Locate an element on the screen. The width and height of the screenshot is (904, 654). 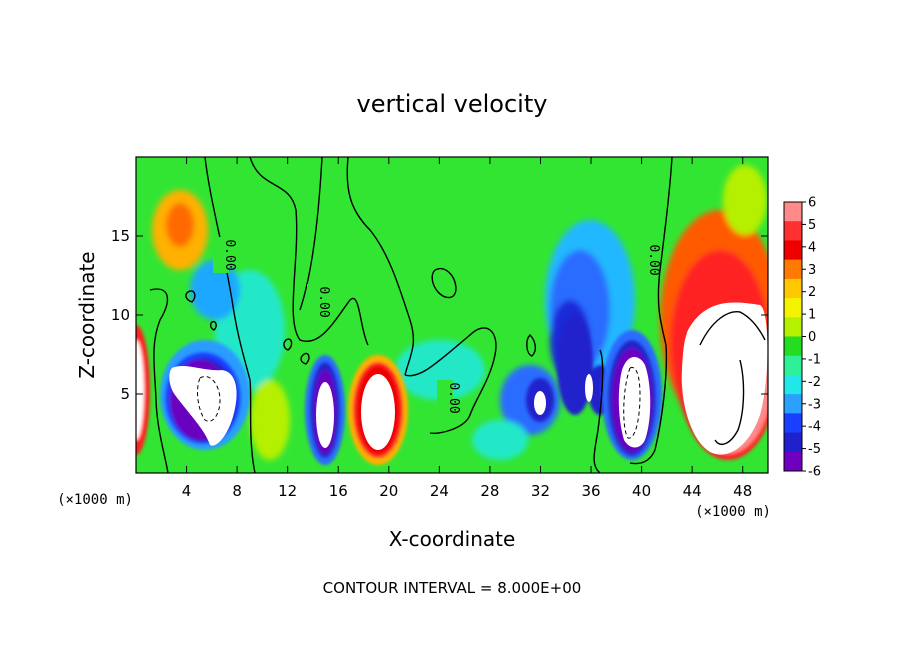
colorbar-label: 0 is located at coordinates (812, 337).